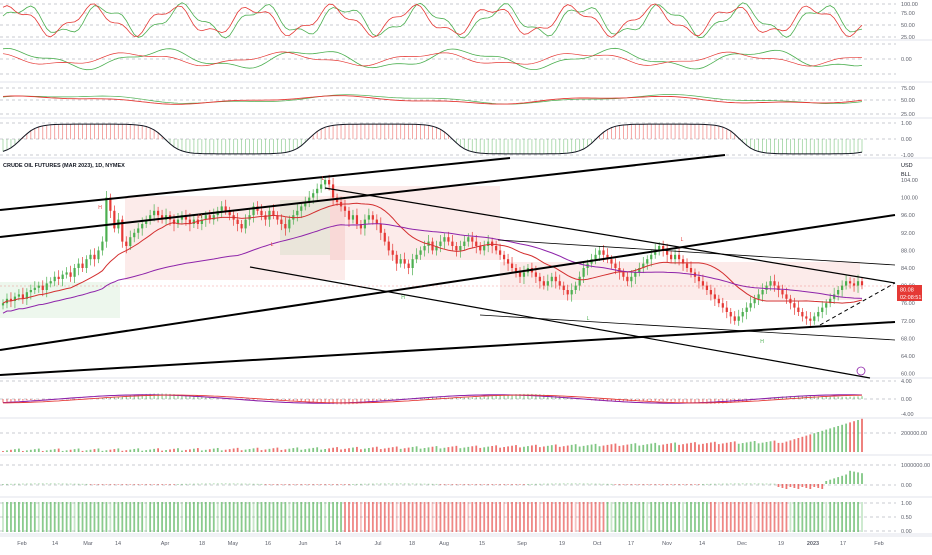 Image resolution: width=932 pixels, height=555 pixels. What do you see at coordinates (466, 399) in the screenshot?
I see `macd-panel: 4.00 0.00 -4.00` at bounding box center [466, 399].